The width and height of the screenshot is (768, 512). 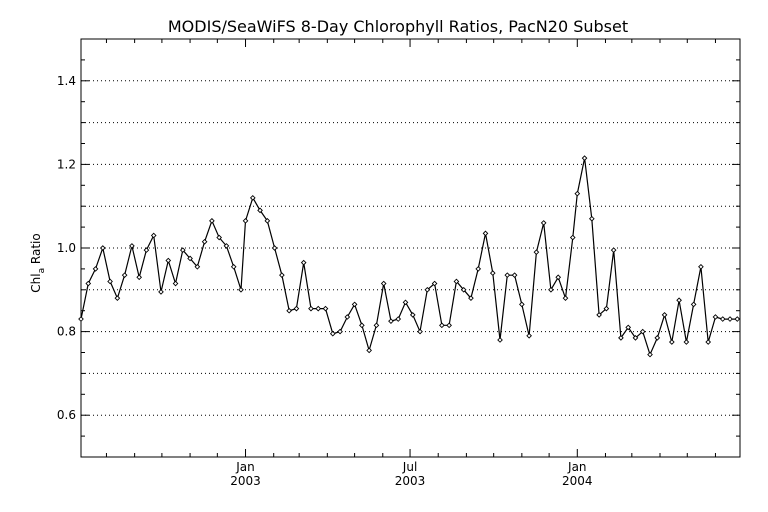 What do you see at coordinates (66, 164) in the screenshot?
I see `y-tick-label: 1.2` at bounding box center [66, 164].